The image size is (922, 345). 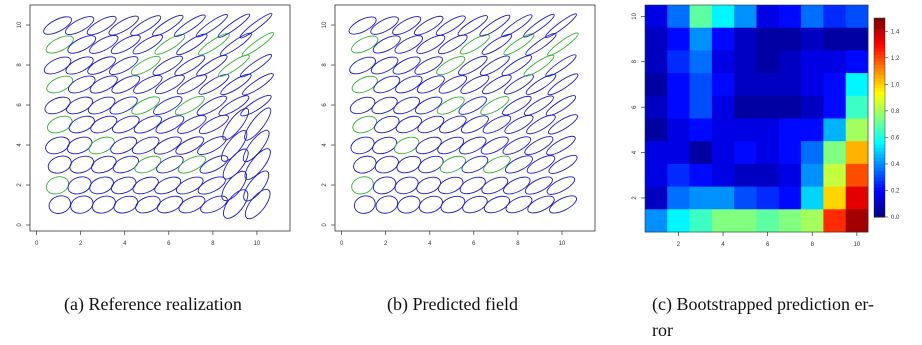 What do you see at coordinates (20, 185) in the screenshot?
I see `y-tick-label: 2` at bounding box center [20, 185].